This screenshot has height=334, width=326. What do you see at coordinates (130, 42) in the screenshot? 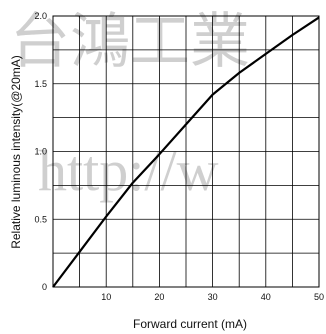
I see `watermark-line1: 台鴻工業` at bounding box center [130, 42].